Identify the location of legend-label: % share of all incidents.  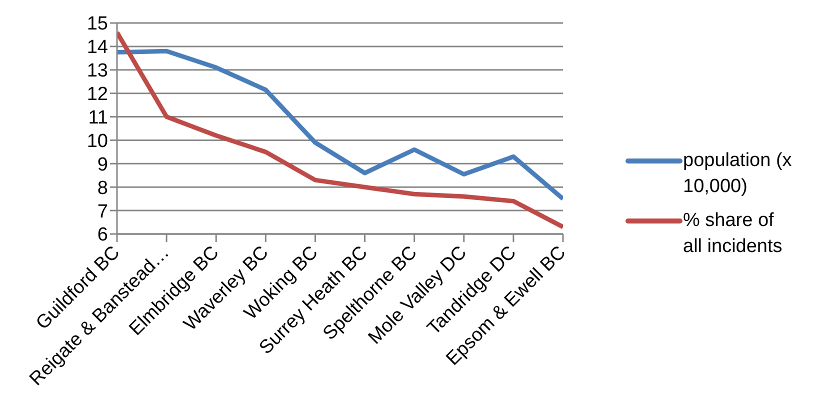
(733, 234).